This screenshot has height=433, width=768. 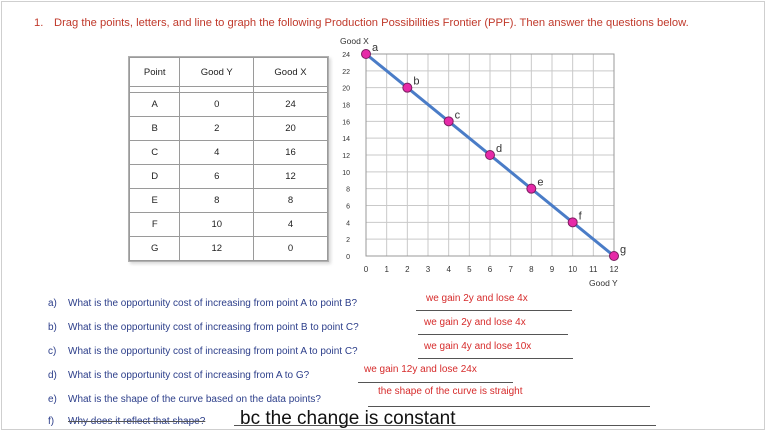 I want to click on table-cell: 16, so click(x=290, y=152).